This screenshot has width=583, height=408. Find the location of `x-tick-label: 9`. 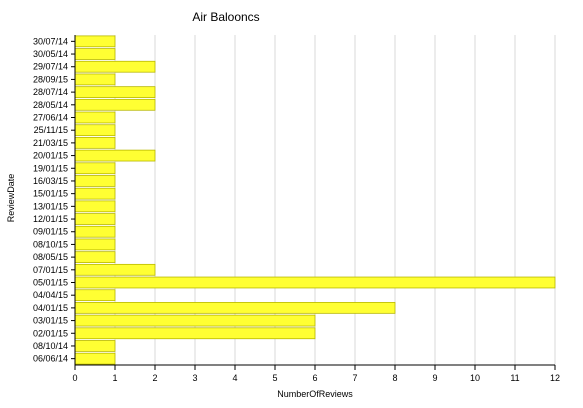

x-tick-label: 9 is located at coordinates (434, 378).